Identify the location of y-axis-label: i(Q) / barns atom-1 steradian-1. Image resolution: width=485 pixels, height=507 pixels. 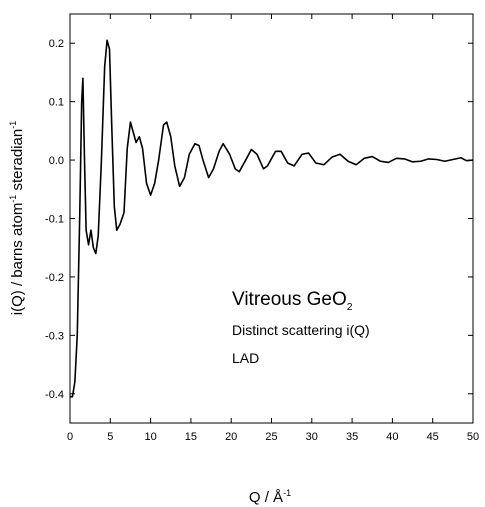
(17, 218).